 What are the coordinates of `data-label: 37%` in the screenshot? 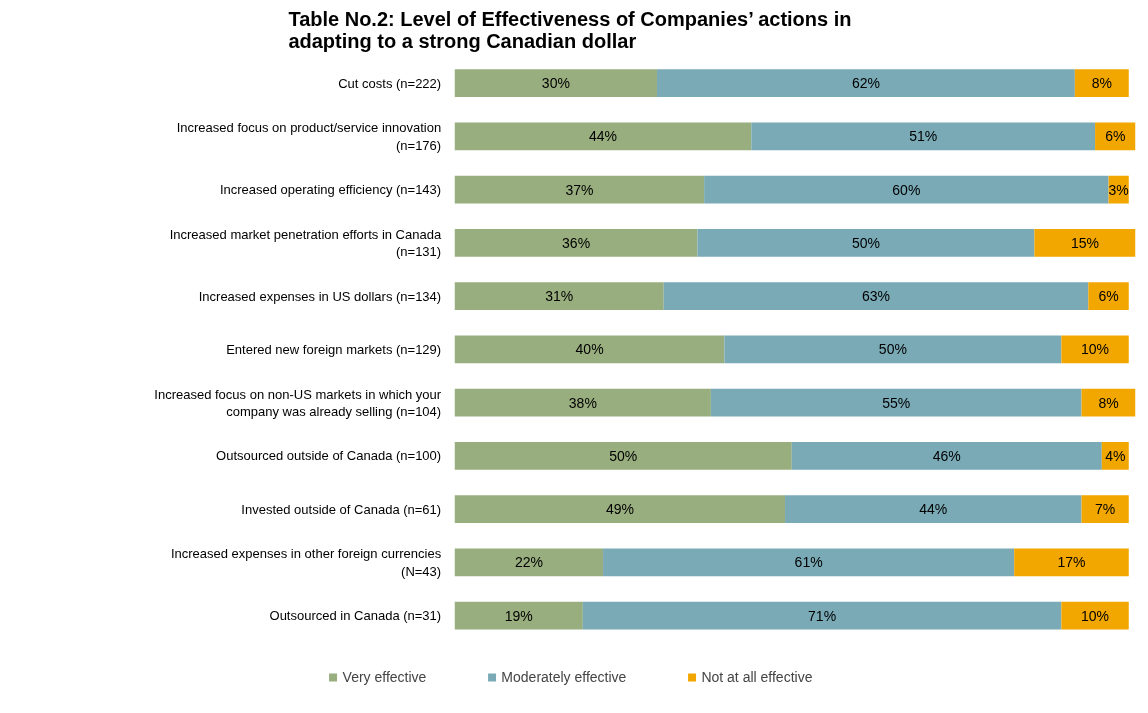 It's located at (579, 189).